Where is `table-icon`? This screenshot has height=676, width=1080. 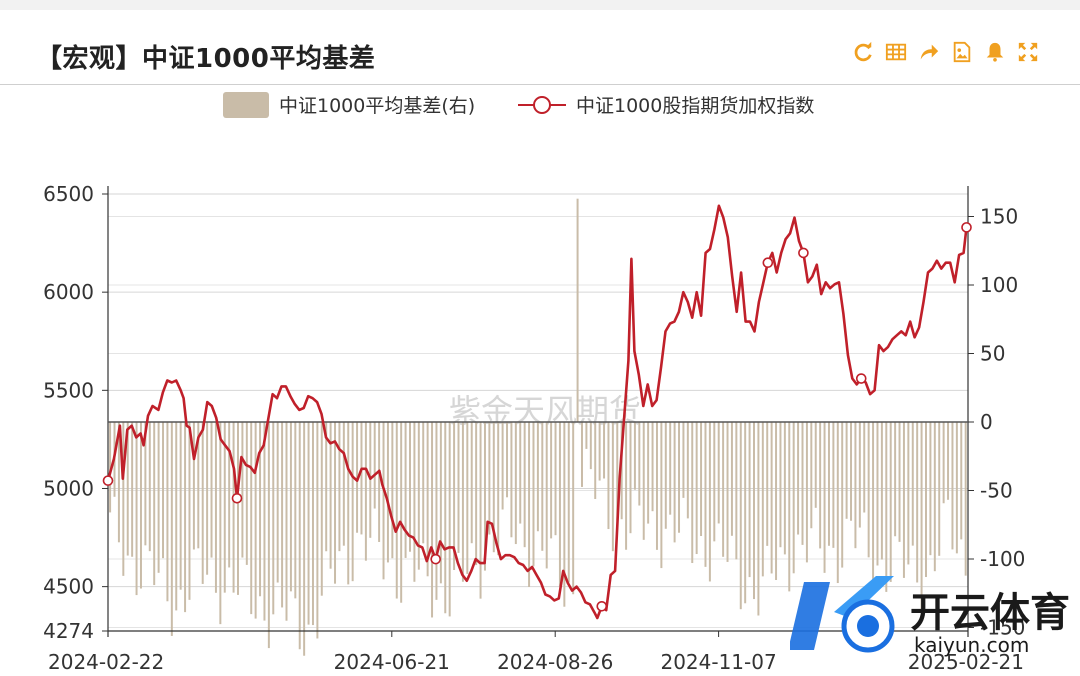 table-icon is located at coordinates (896, 52).